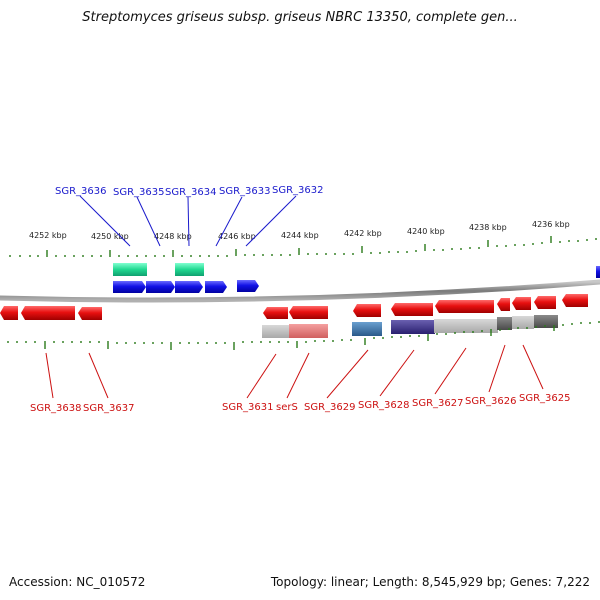 The height and width of the screenshot is (600, 600). What do you see at coordinates (303, 246) in the screenshot?
I see `upper-tick-track` at bounding box center [303, 246].